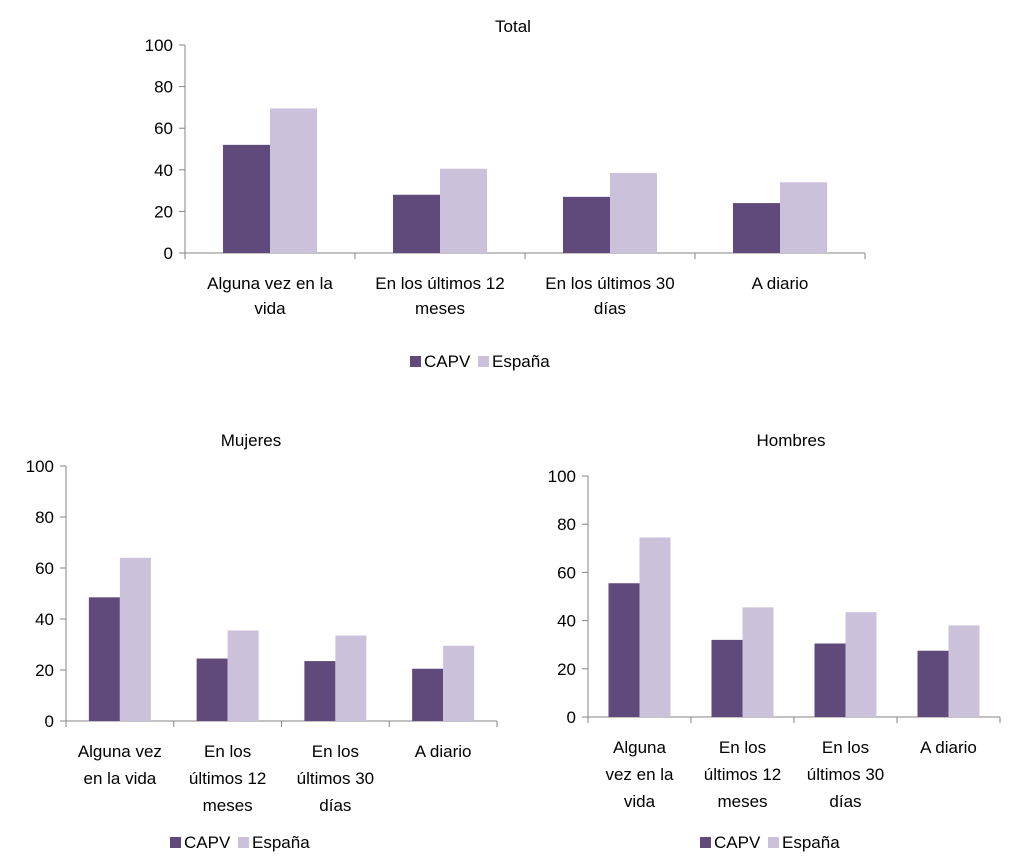 The image size is (1010, 859). I want to click on chart-title-mujeres: Mujeres, so click(251, 440).